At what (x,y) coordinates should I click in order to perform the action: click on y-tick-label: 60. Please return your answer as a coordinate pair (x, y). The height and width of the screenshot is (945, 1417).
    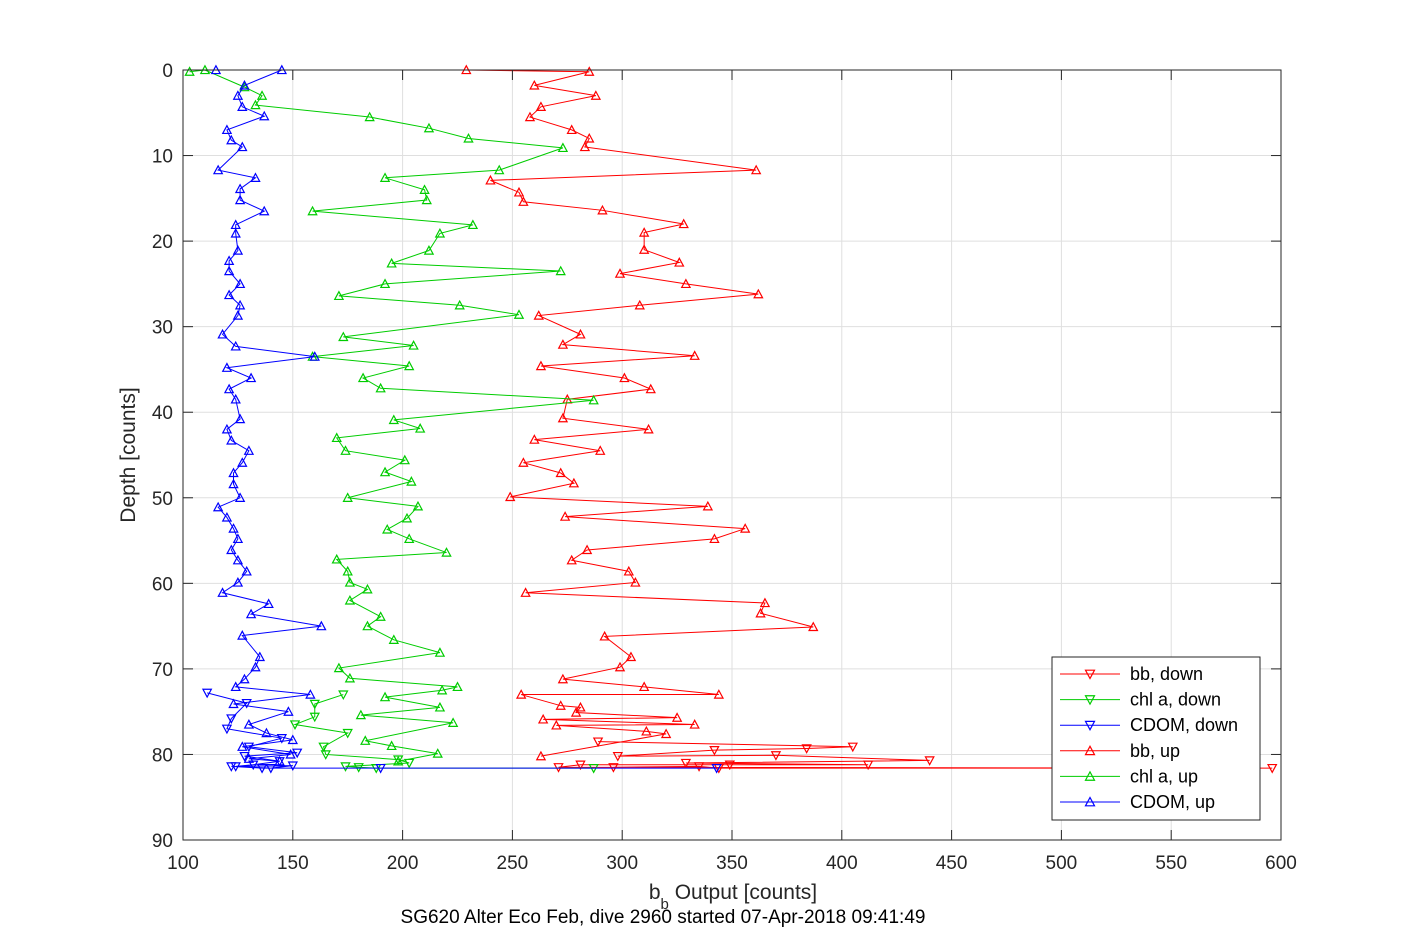
    Looking at the image, I should click on (162, 584).